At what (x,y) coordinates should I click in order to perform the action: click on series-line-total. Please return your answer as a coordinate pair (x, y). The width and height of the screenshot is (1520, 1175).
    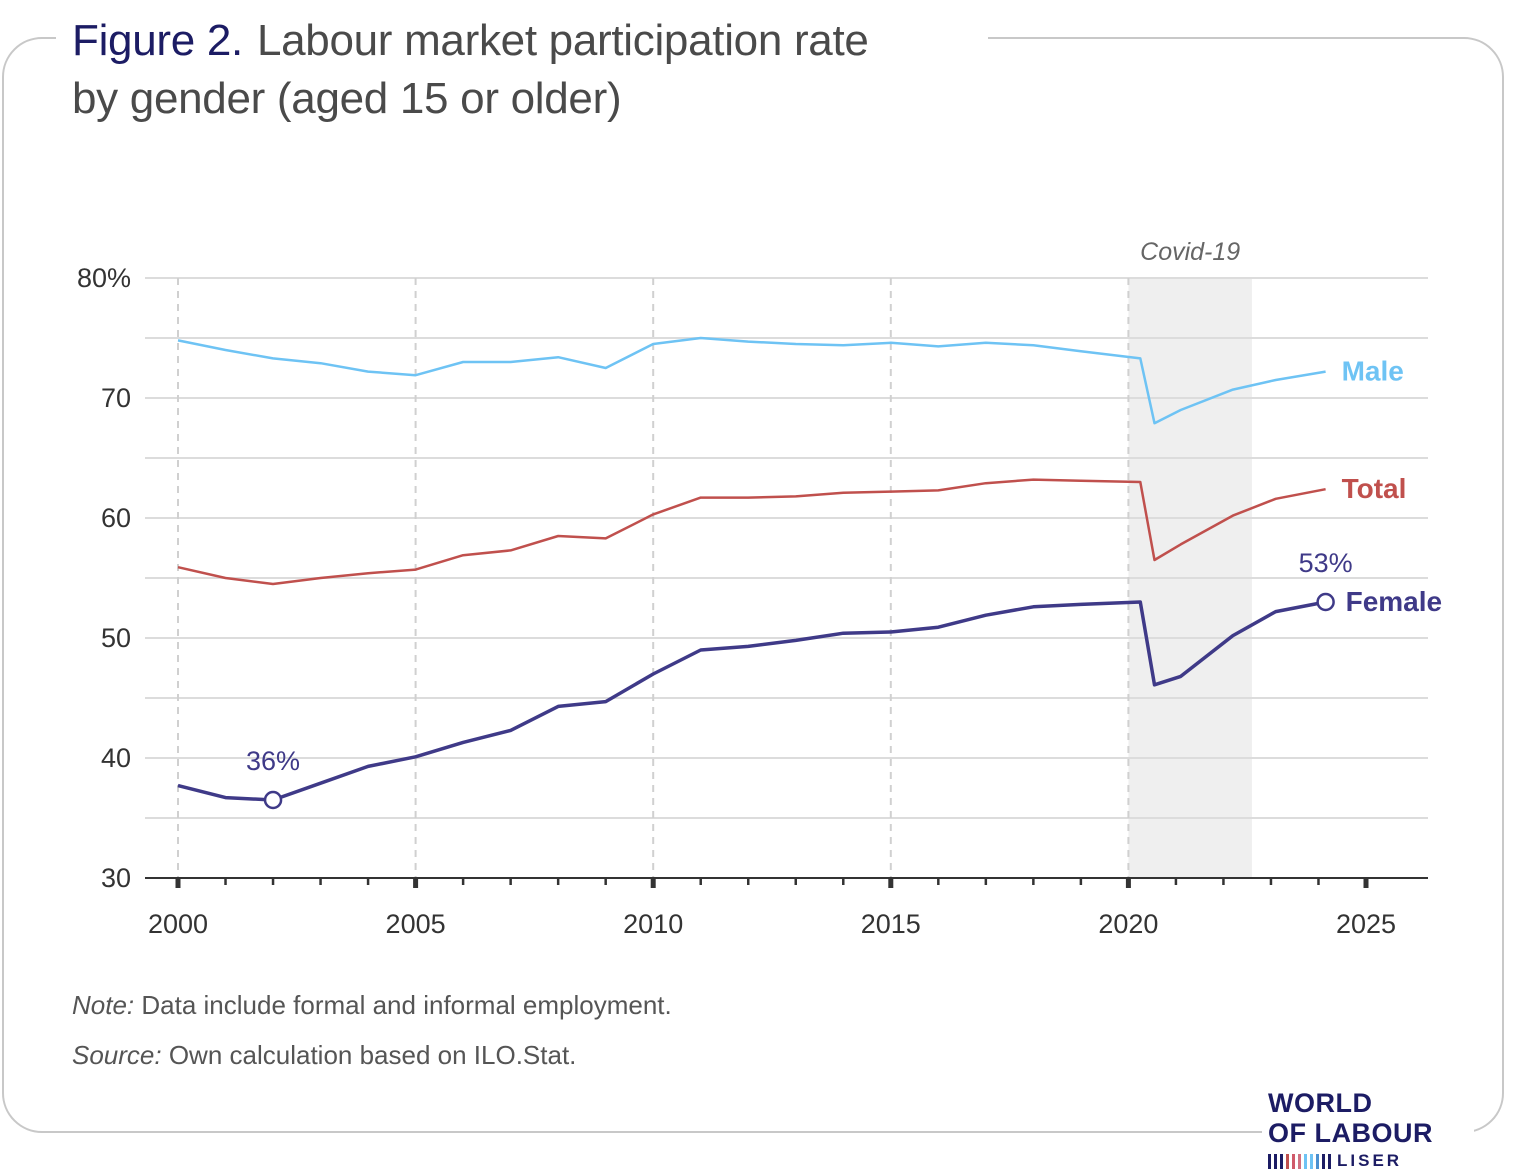
    Looking at the image, I should click on (751, 532).